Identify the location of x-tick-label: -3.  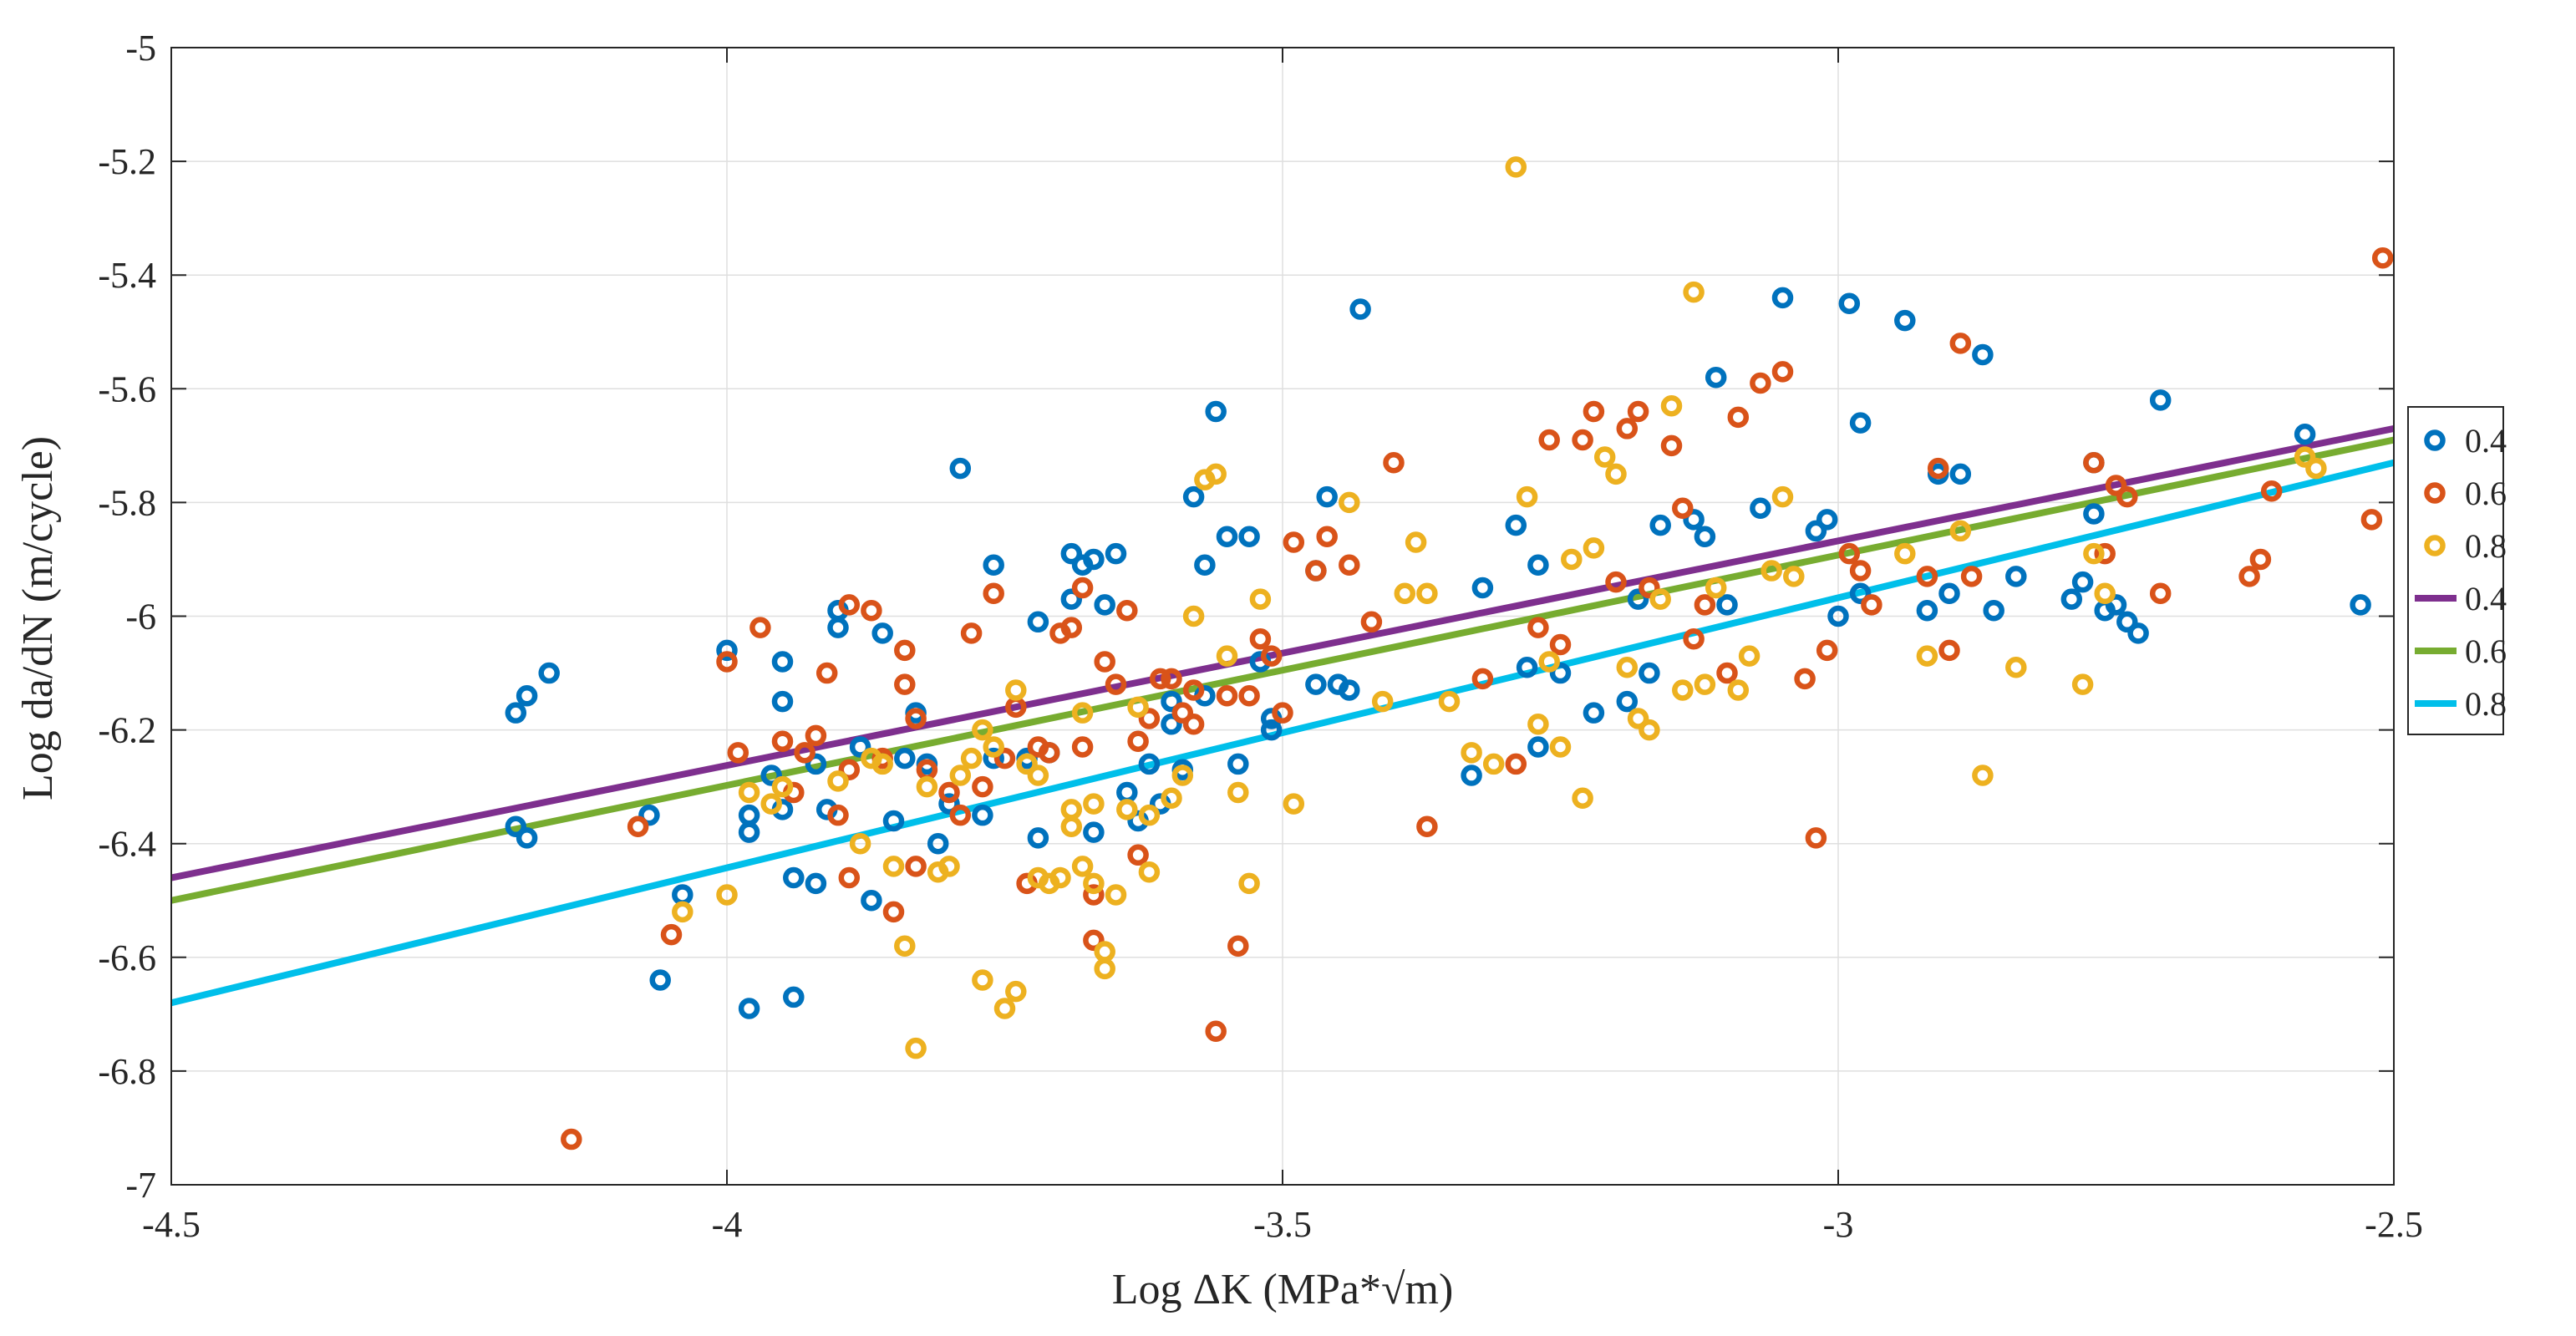
(1838, 1224).